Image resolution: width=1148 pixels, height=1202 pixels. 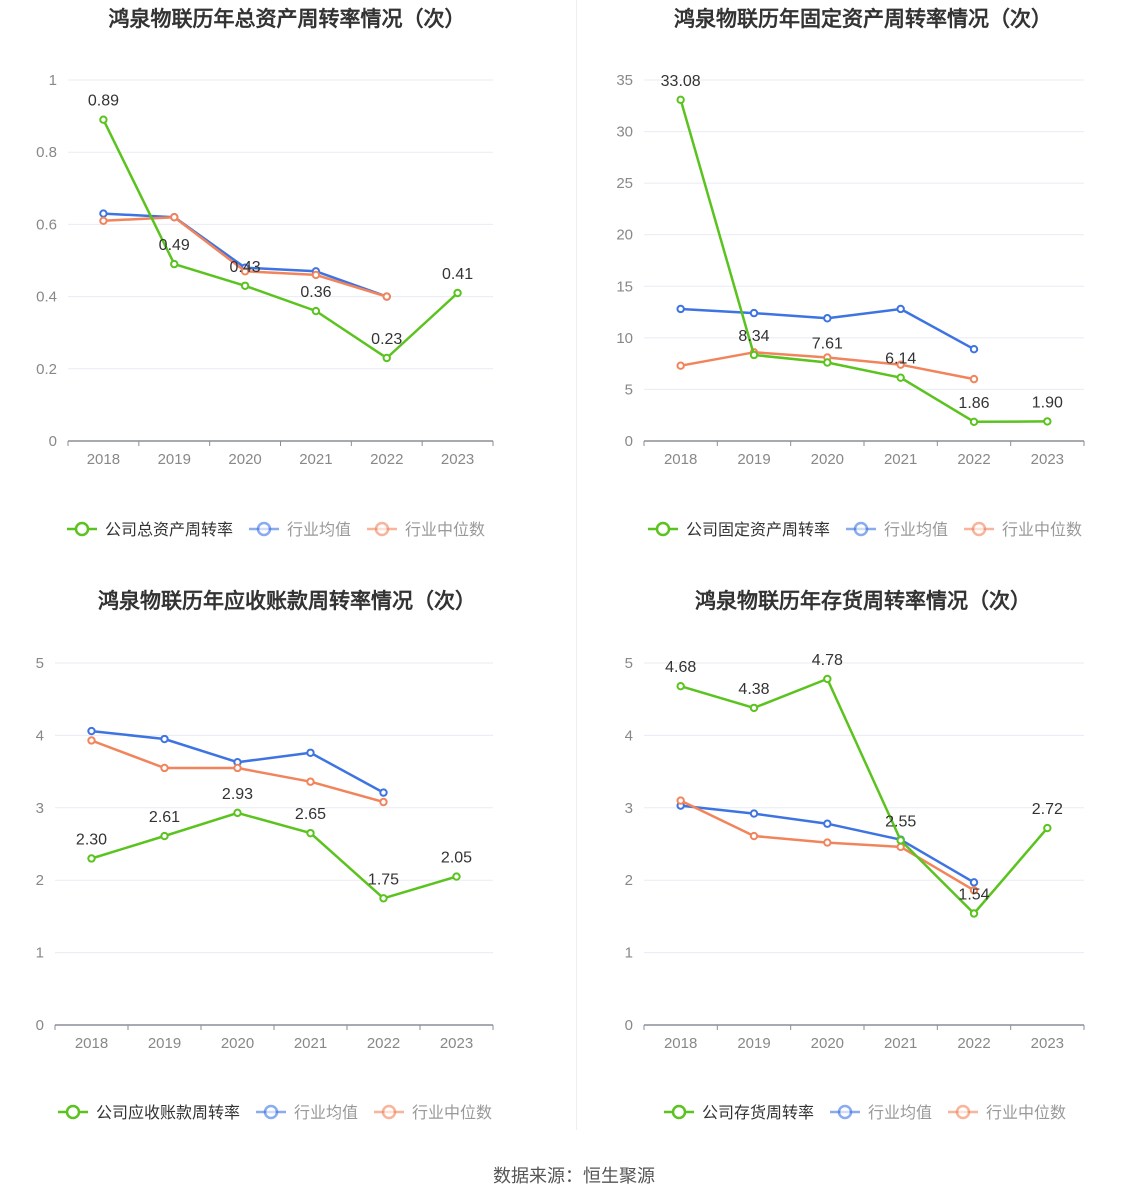 What do you see at coordinates (326, 1113) in the screenshot?
I see `legend-label: 行业均值` at bounding box center [326, 1113].